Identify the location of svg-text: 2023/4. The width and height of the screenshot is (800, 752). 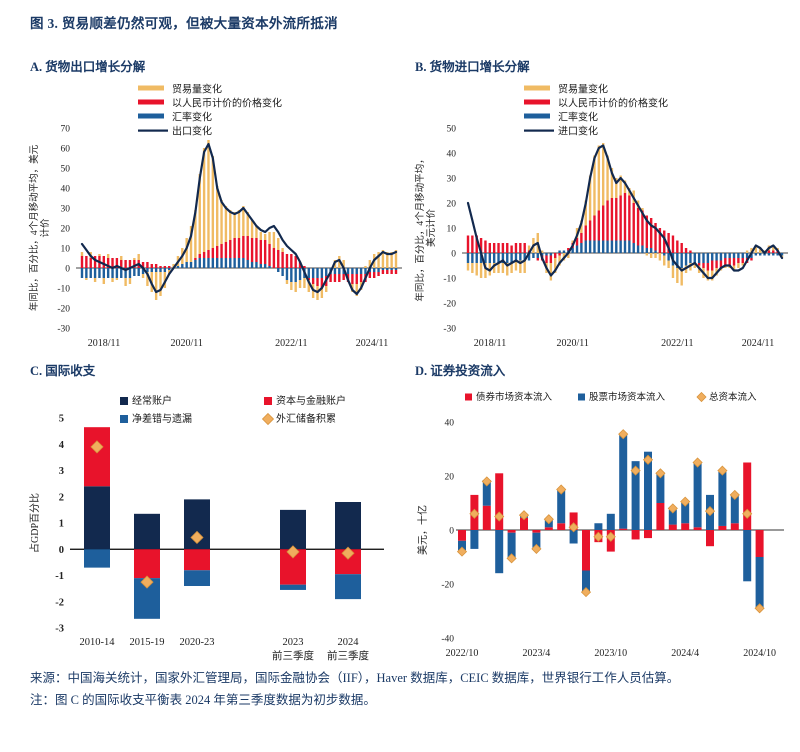
(537, 653).